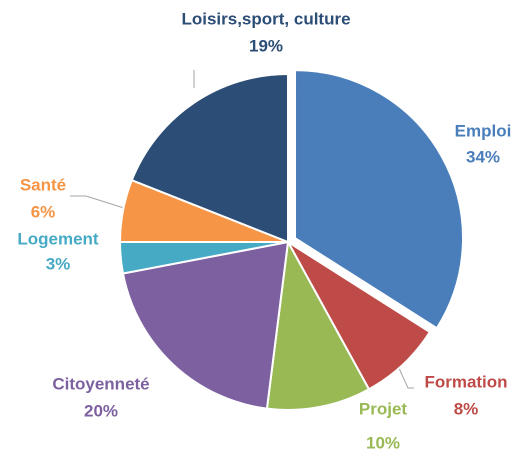  Describe the element at coordinates (43, 211) in the screenshot. I see `value-label: 6%` at that location.